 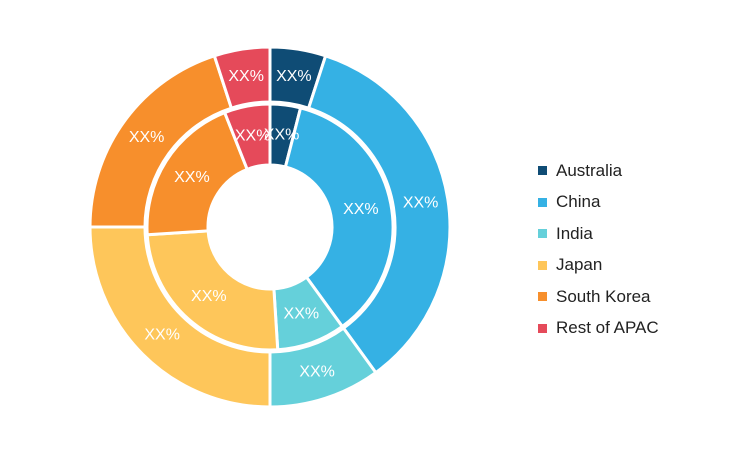 I want to click on inner-ring-slice-japan, so click(x=212, y=290).